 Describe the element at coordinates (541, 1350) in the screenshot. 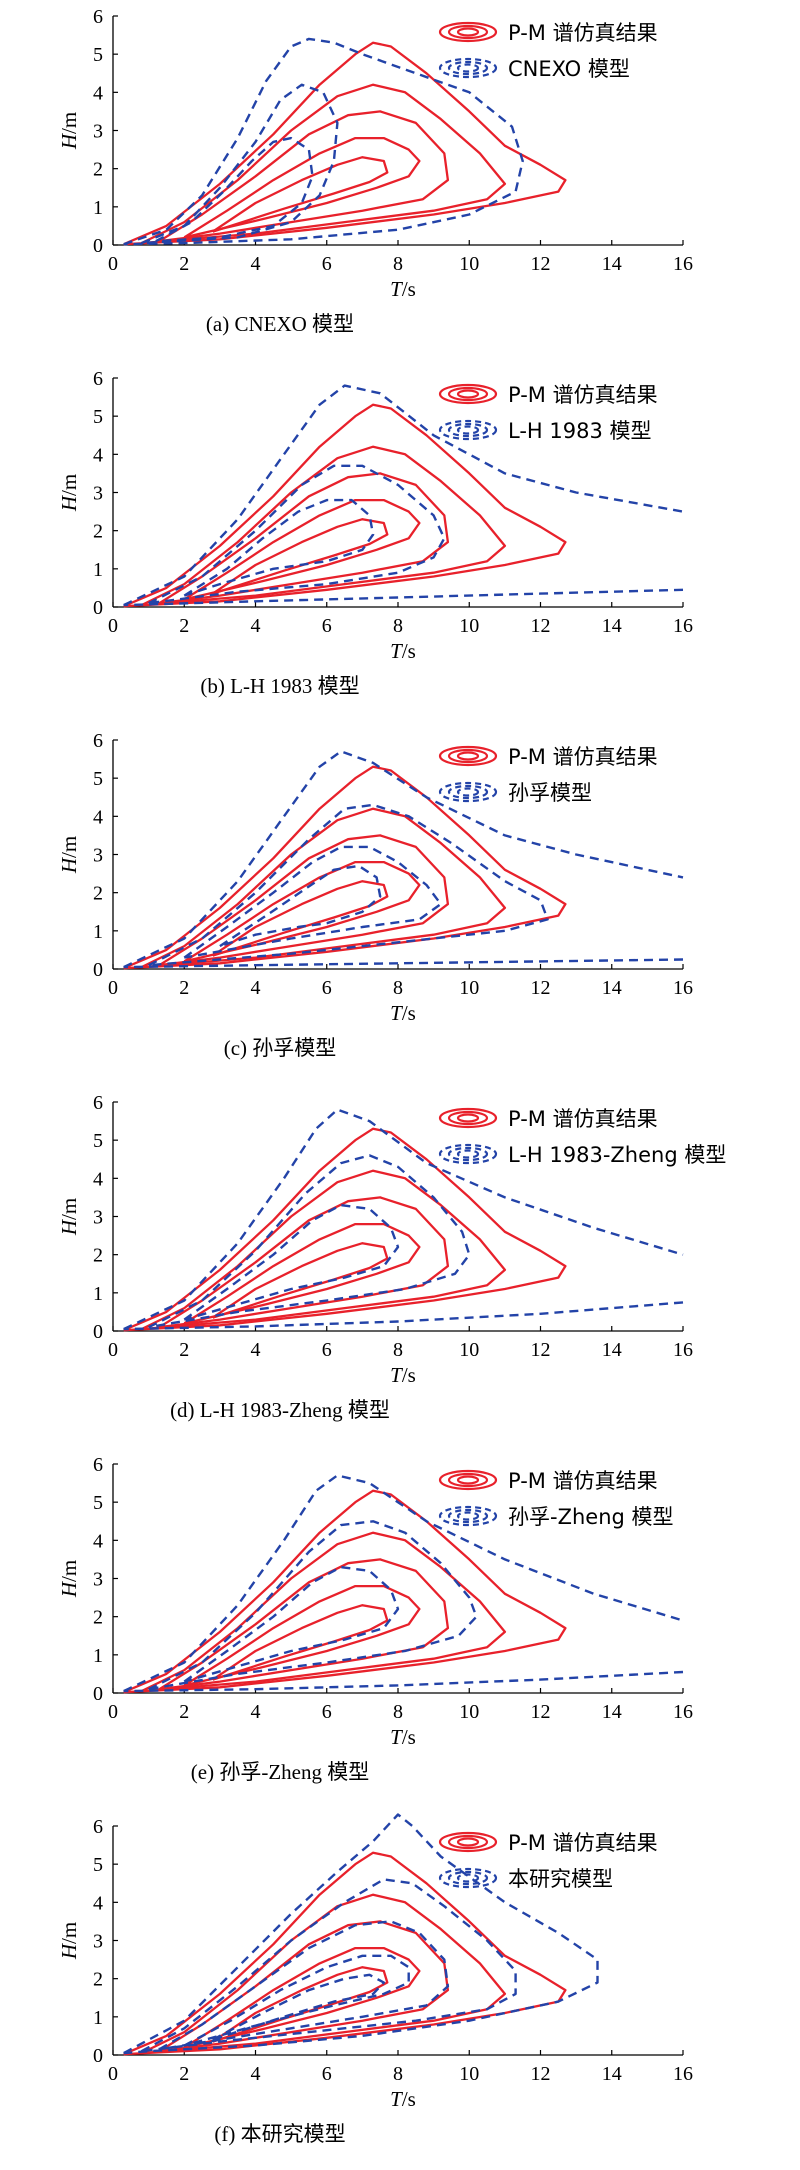

I see `x-tick-label: 12` at that location.